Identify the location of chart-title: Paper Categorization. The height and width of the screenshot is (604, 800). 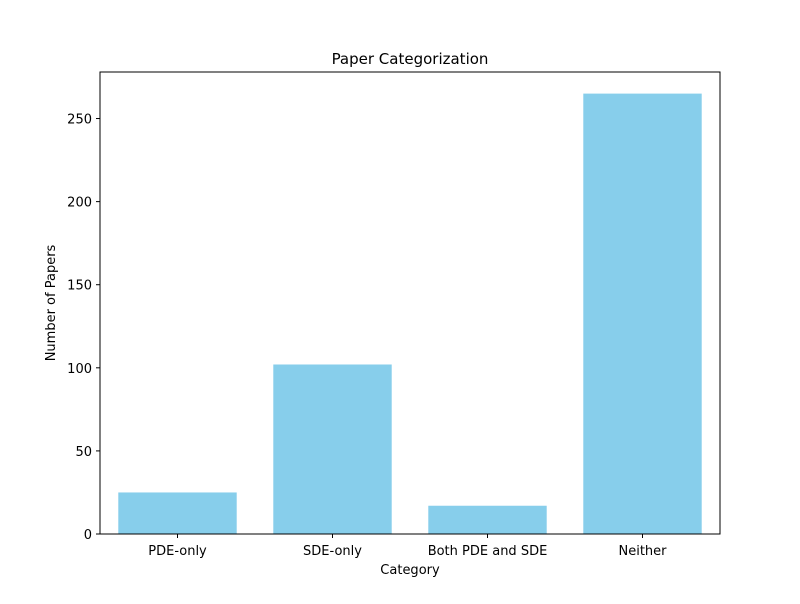
(410, 59).